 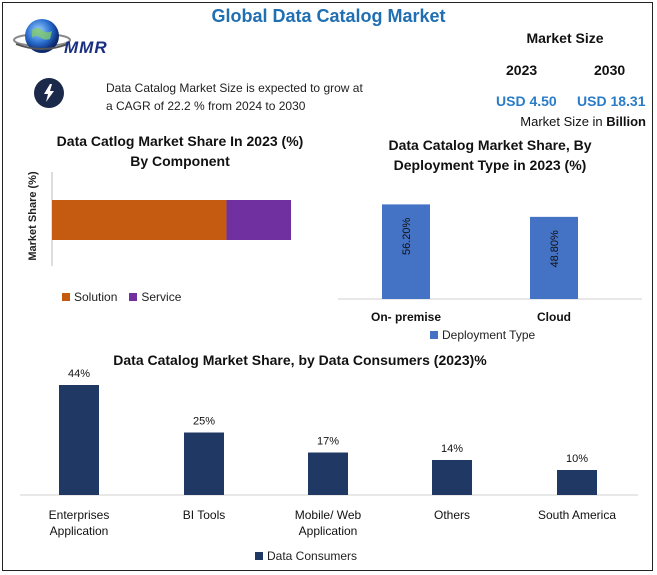 What do you see at coordinates (258, 220) in the screenshot?
I see `component-bar-service` at bounding box center [258, 220].